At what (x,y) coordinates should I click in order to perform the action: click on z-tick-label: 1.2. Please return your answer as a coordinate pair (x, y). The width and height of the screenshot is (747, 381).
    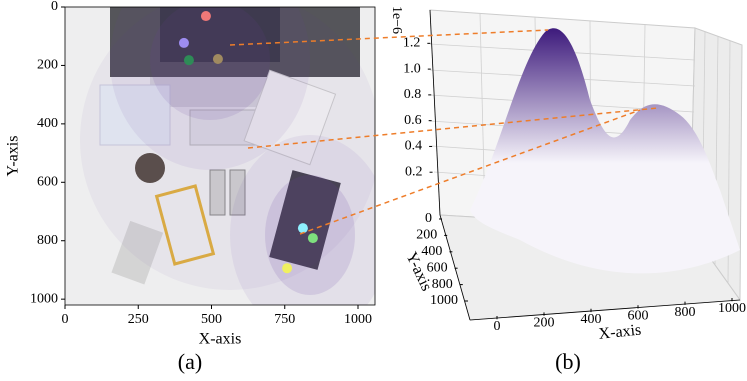
    Looking at the image, I should click on (412, 43).